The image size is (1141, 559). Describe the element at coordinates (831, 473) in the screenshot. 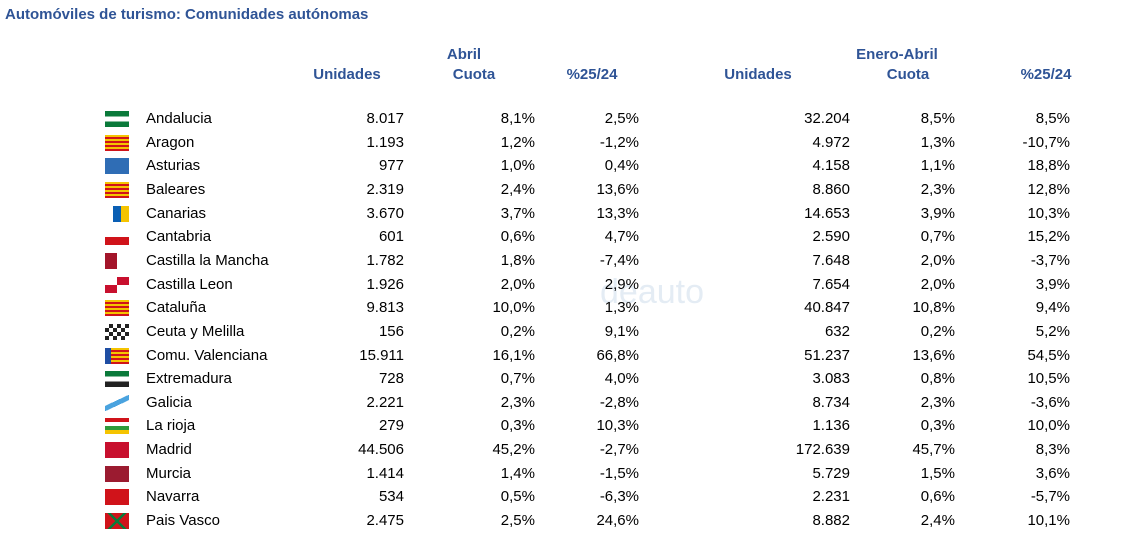

I see `table-cell: 5.729` at that location.